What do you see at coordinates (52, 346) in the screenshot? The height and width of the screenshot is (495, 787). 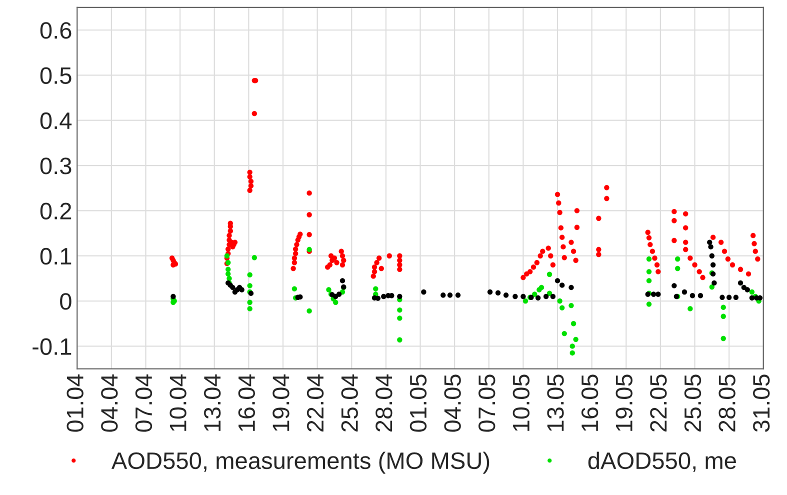 I see `y-tick-label: -0.1` at bounding box center [52, 346].